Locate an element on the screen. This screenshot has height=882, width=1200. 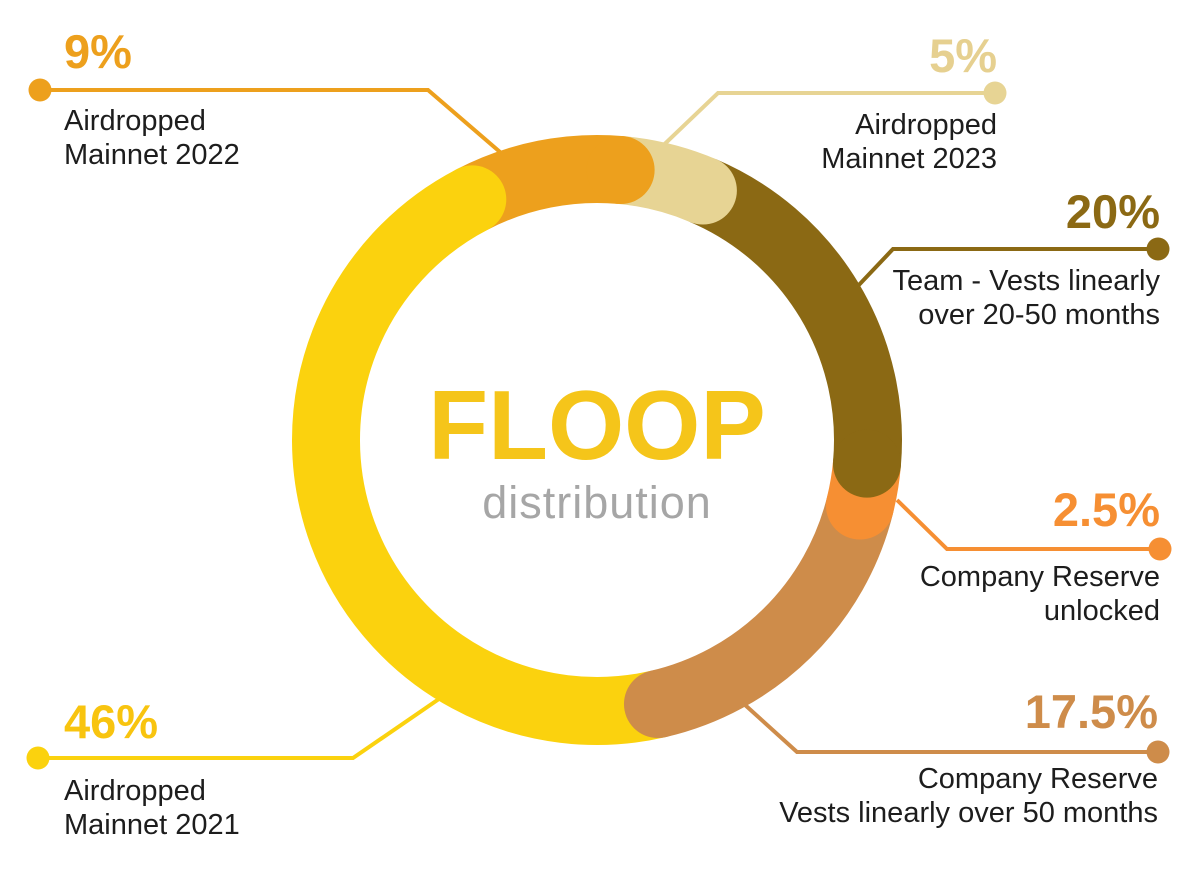
leader-dot-airdrop2023 is located at coordinates (995, 93).